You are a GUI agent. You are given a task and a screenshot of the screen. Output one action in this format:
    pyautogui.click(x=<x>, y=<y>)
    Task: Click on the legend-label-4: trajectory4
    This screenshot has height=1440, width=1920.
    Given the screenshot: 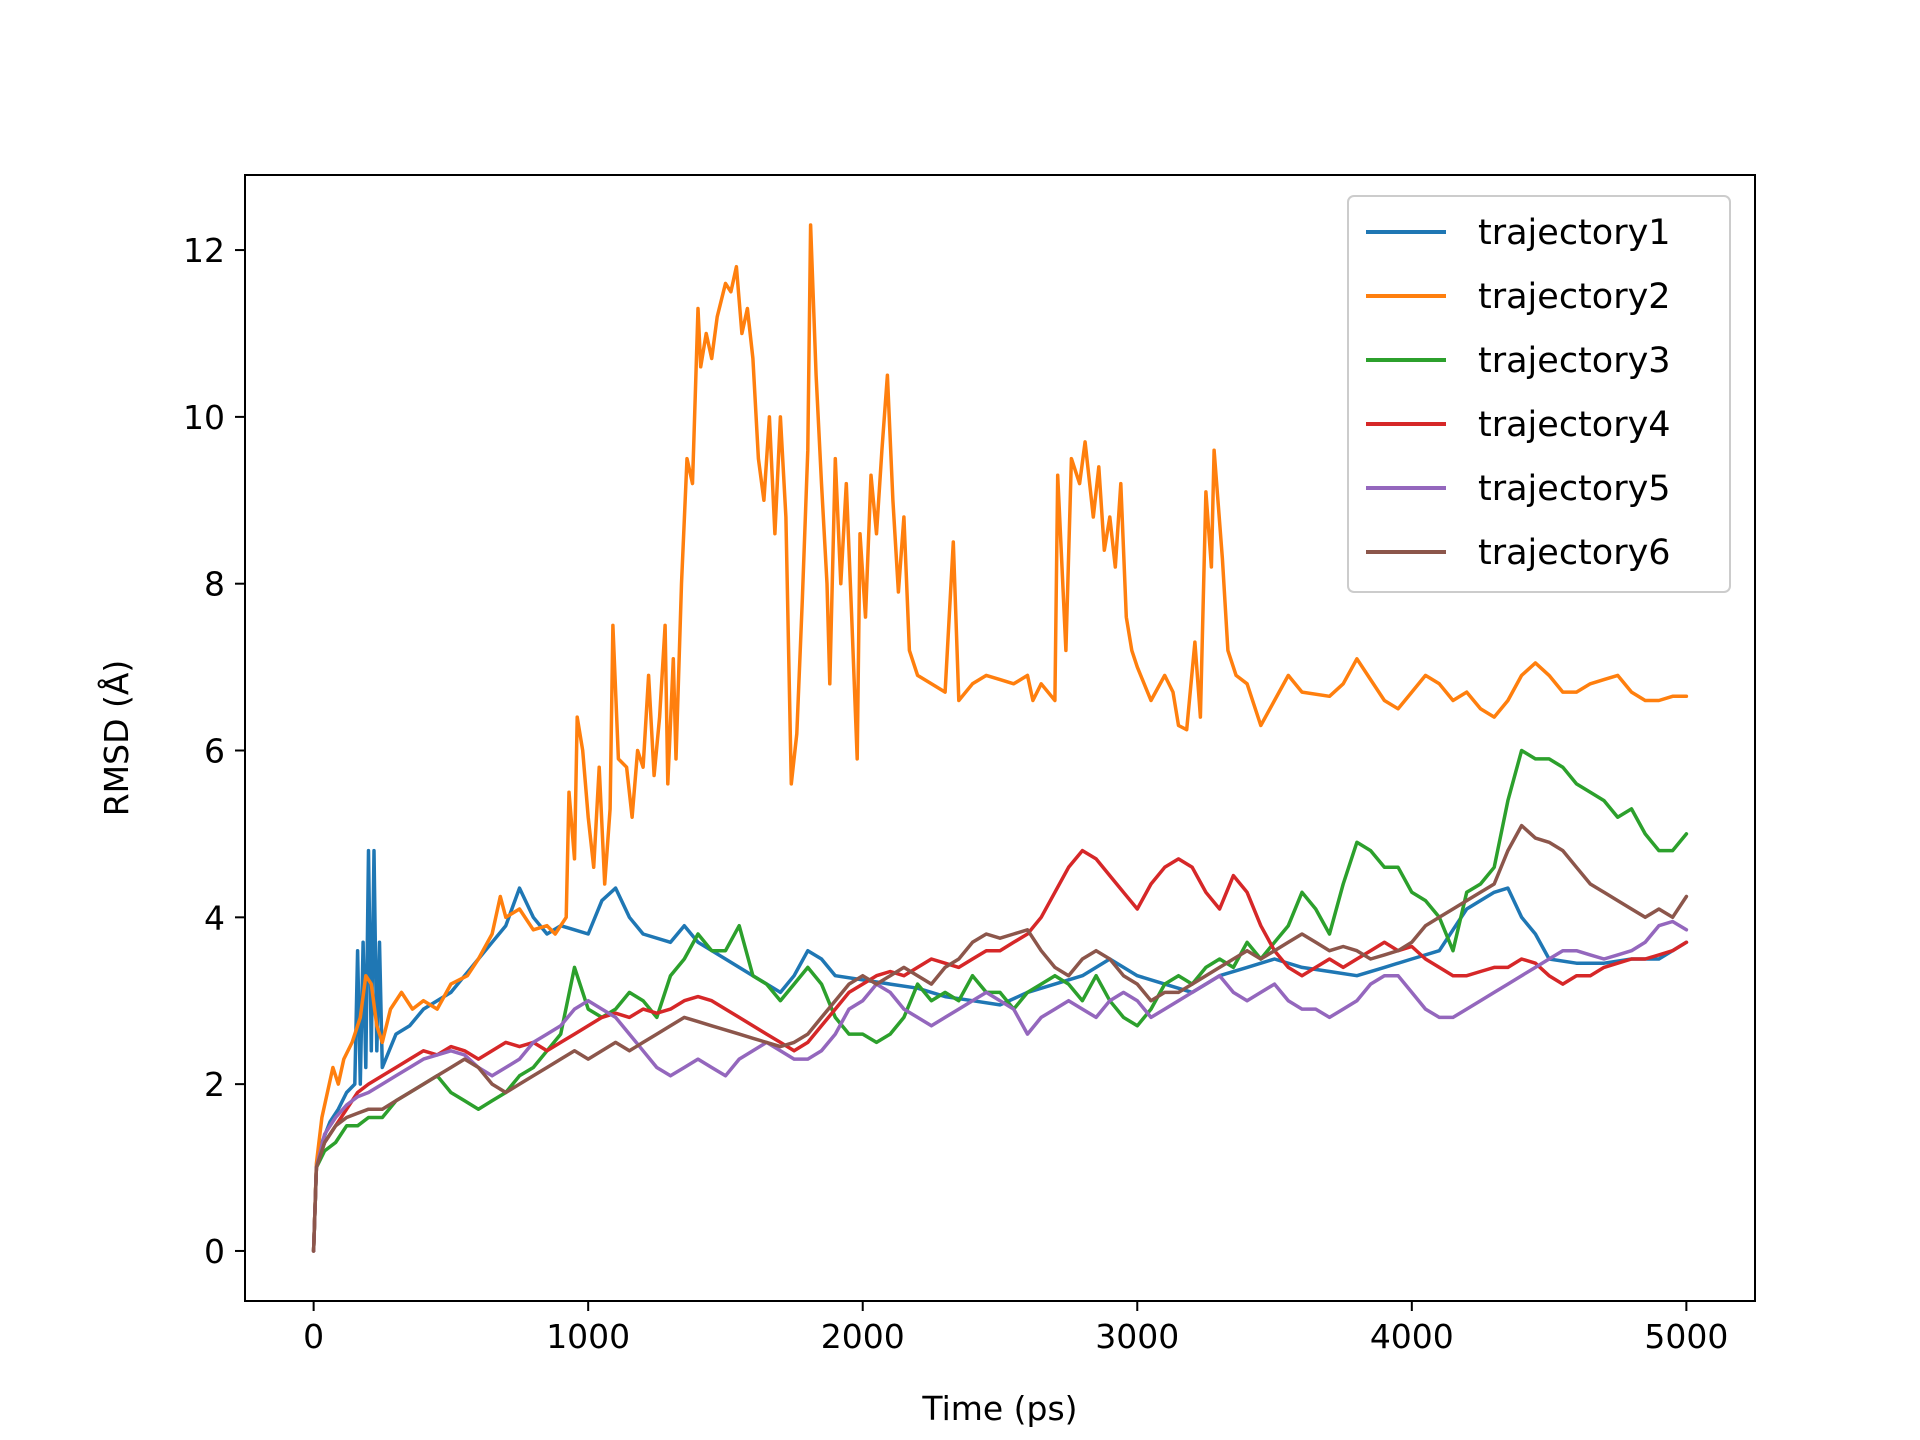 What is the action you would take?
    pyautogui.click(x=1574, y=425)
    